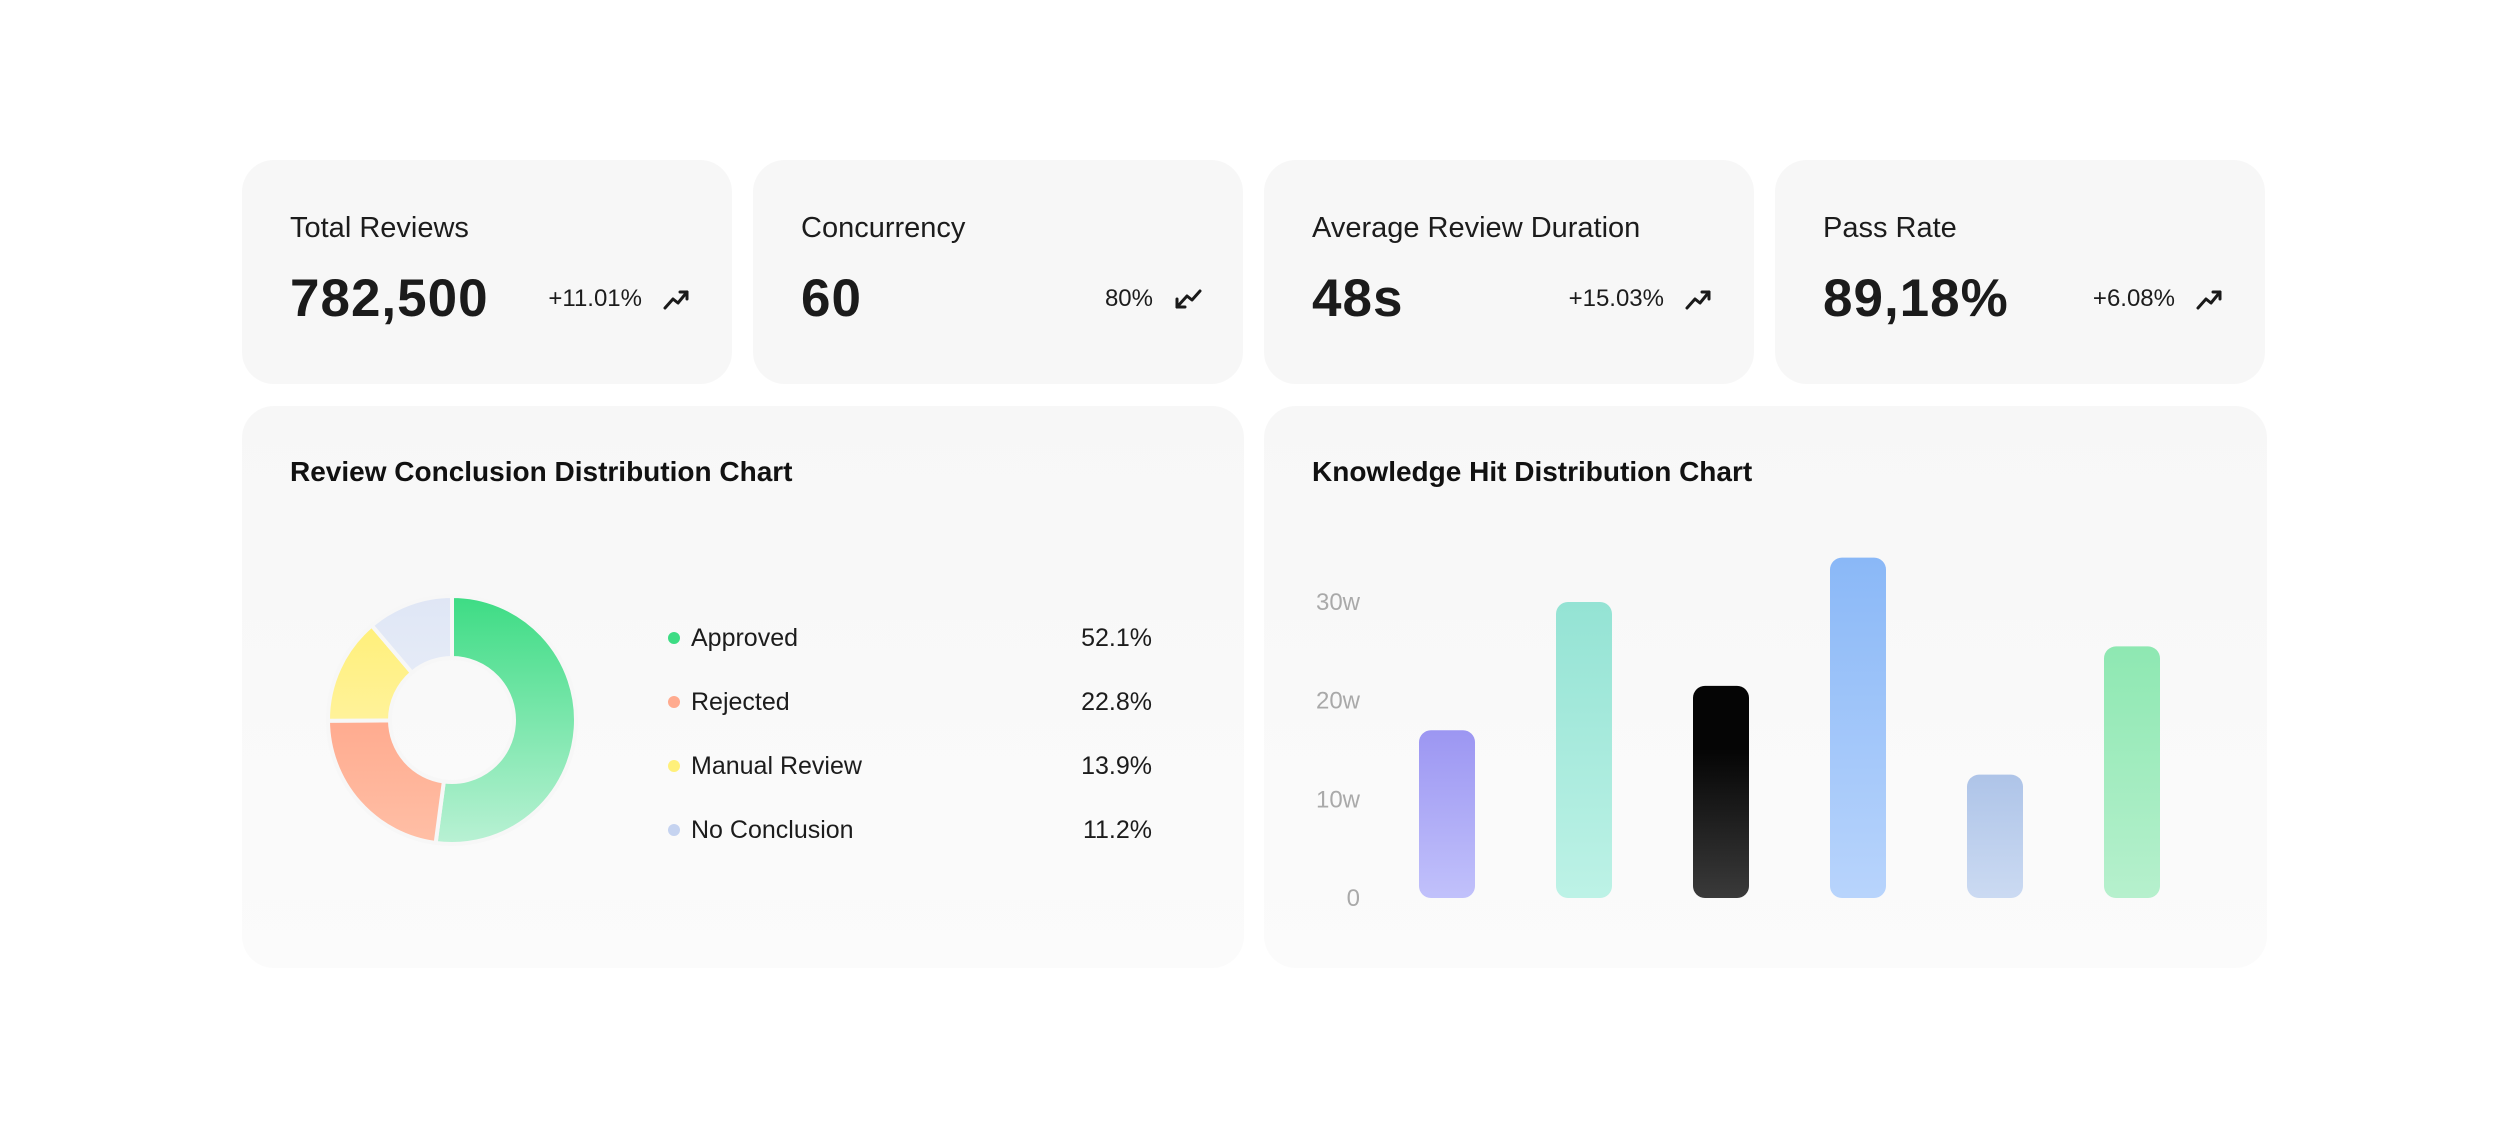 The image size is (2496, 1124). Describe the element at coordinates (379, 228) in the screenshot. I see `stat-title: Total Reviews` at that location.